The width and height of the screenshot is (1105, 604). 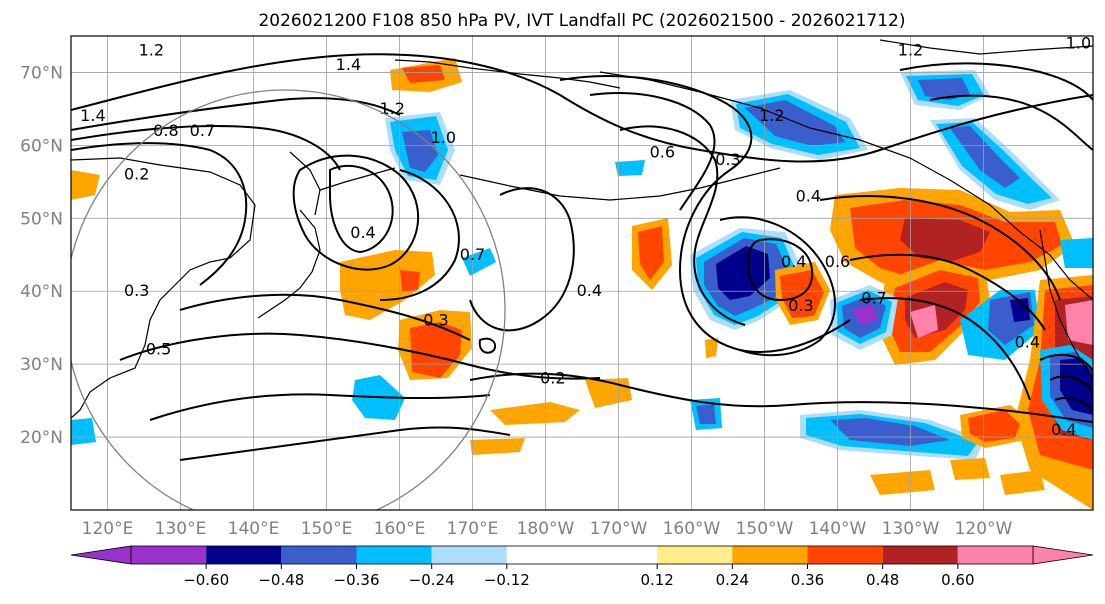 What do you see at coordinates (357, 179) in the screenshot?
I see `coast-kuril` at bounding box center [357, 179].